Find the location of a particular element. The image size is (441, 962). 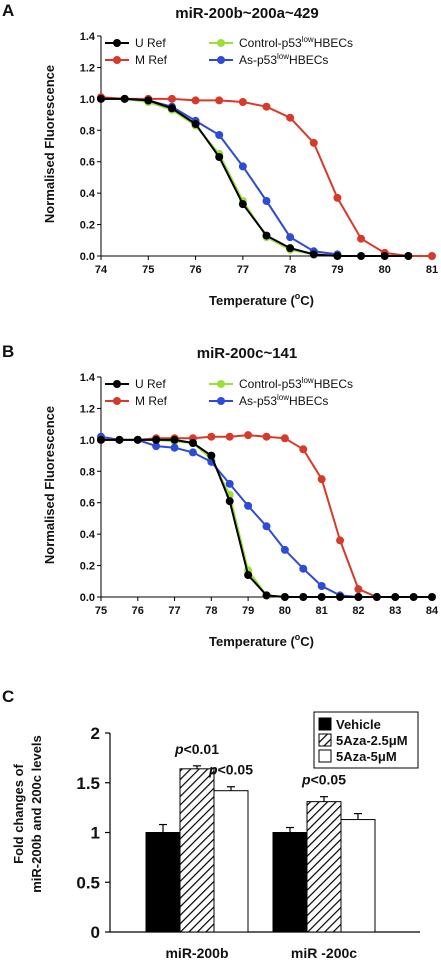

y-tick-label-b: 1.0 is located at coordinates (87, 441).